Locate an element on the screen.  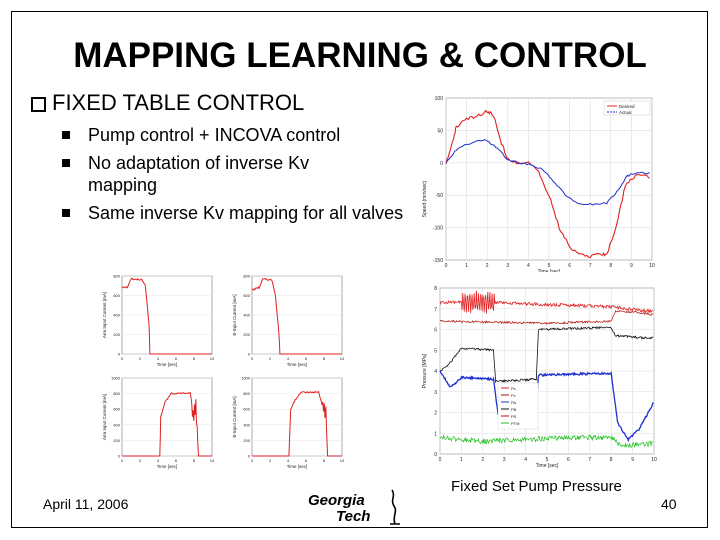
y-tick-label: 2 is located at coordinates (435, 414).